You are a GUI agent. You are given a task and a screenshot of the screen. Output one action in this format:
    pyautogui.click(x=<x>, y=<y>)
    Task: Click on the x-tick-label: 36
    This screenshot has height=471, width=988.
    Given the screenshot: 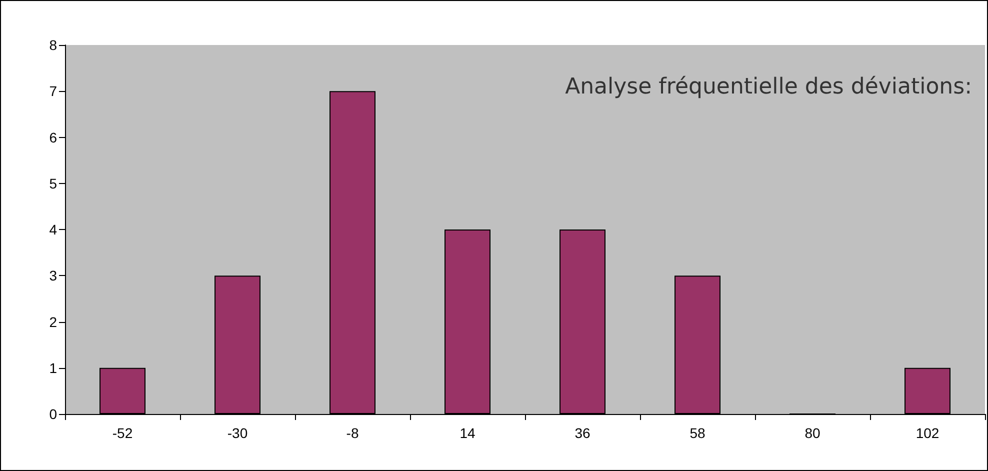 What is the action you would take?
    pyautogui.click(x=582, y=433)
    